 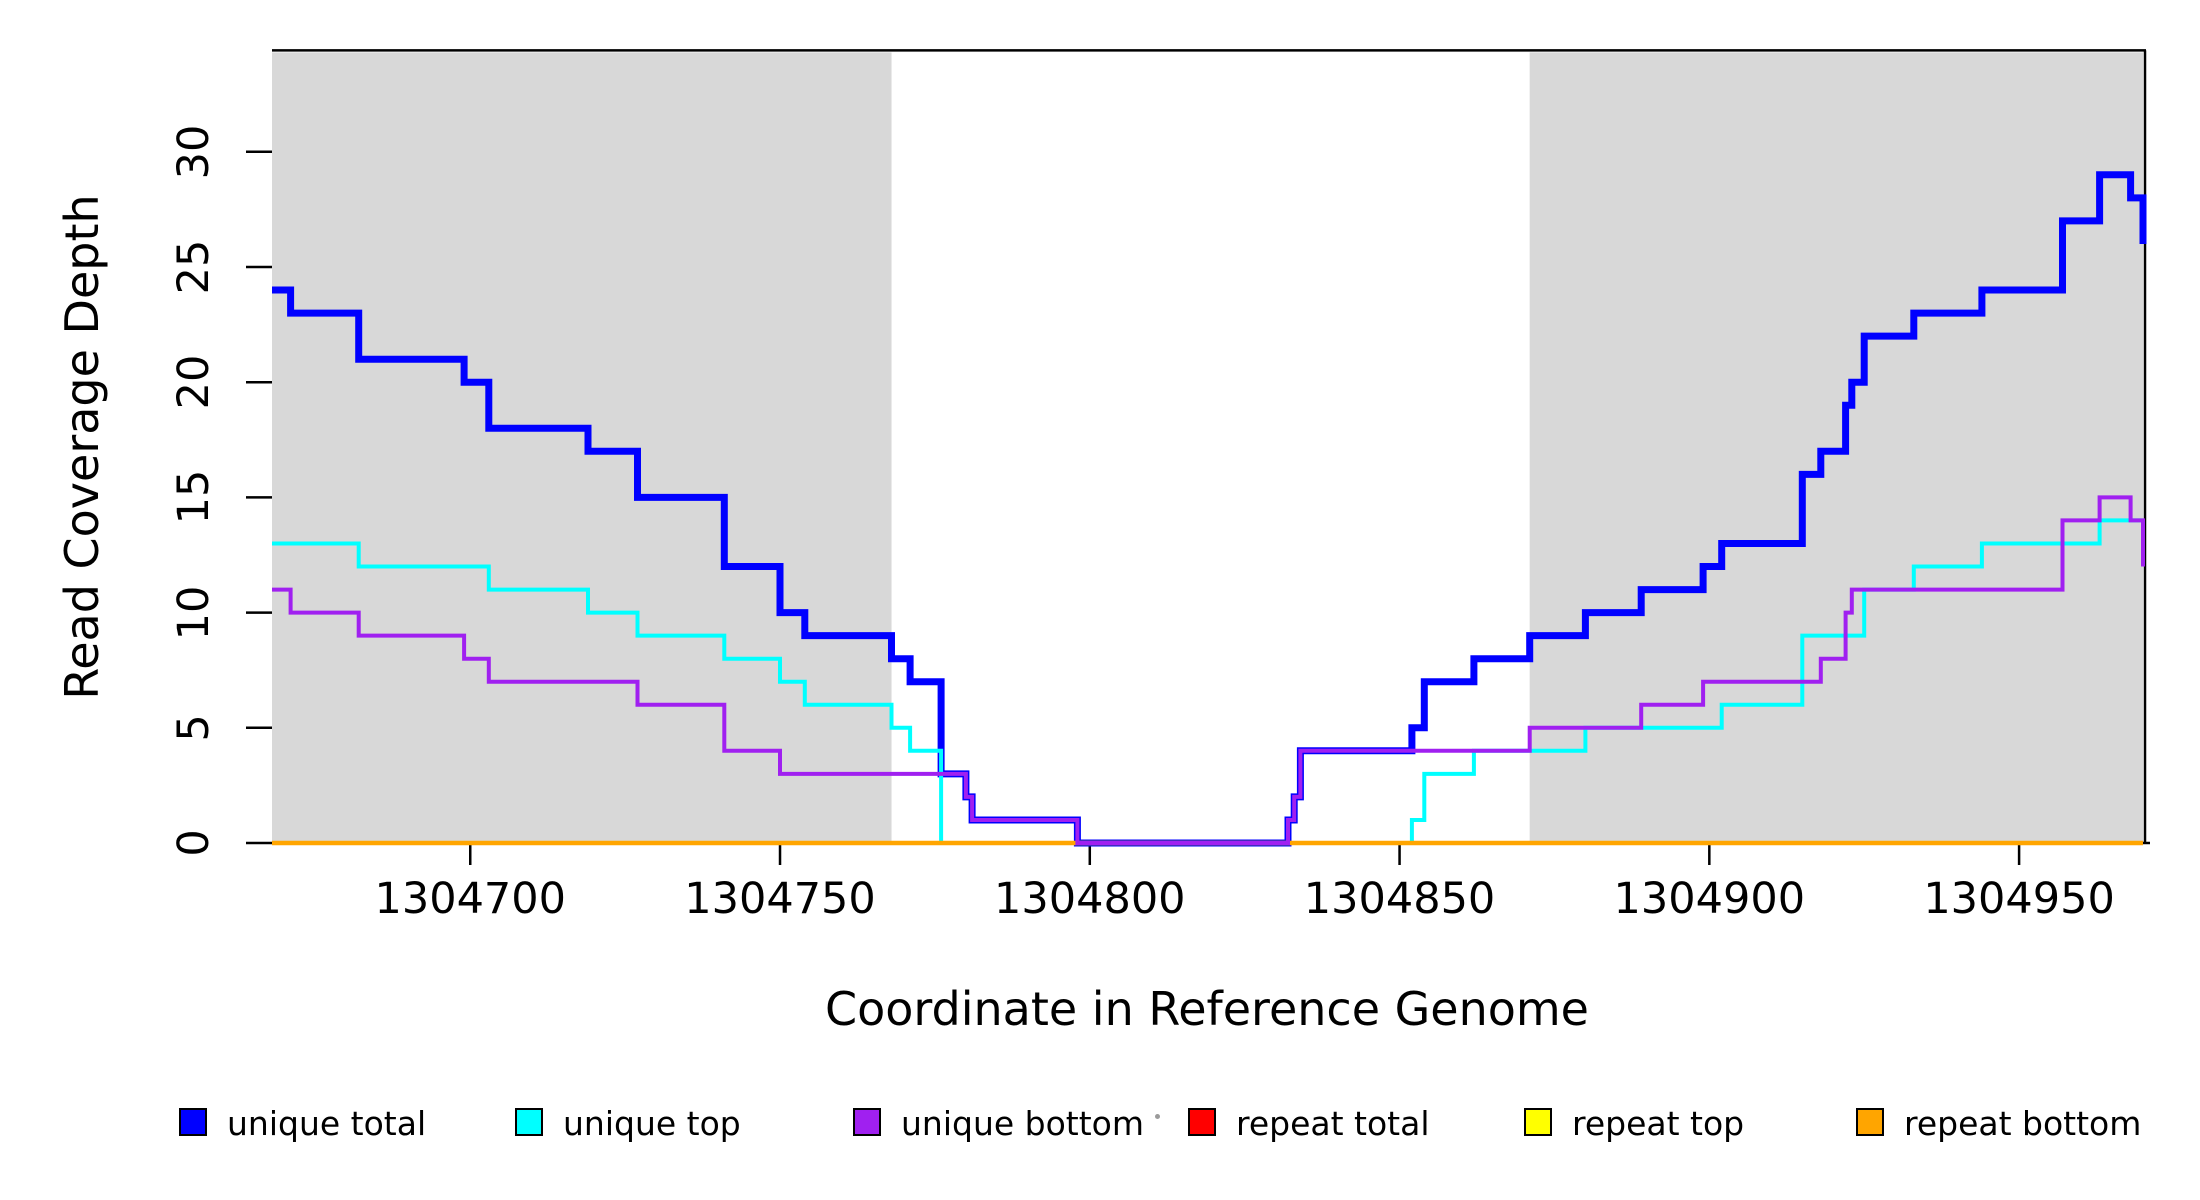 I want to click on stray-dot, so click(x=1157, y=1116).